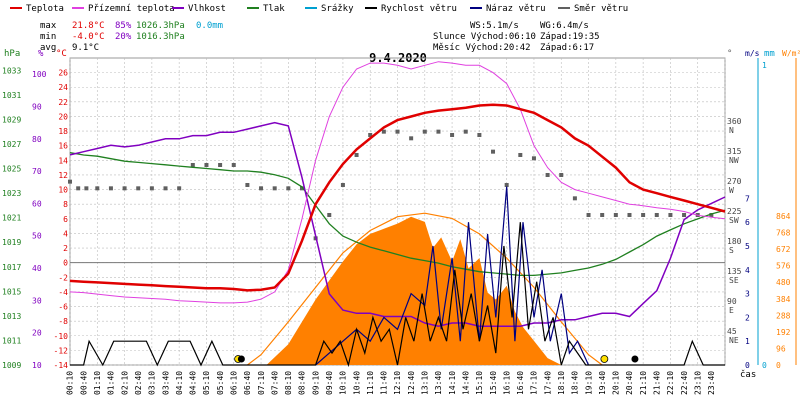 The width and height of the screenshot is (800, 400). Describe the element at coordinates (604, 359) in the screenshot. I see `sunset-marker` at that location.